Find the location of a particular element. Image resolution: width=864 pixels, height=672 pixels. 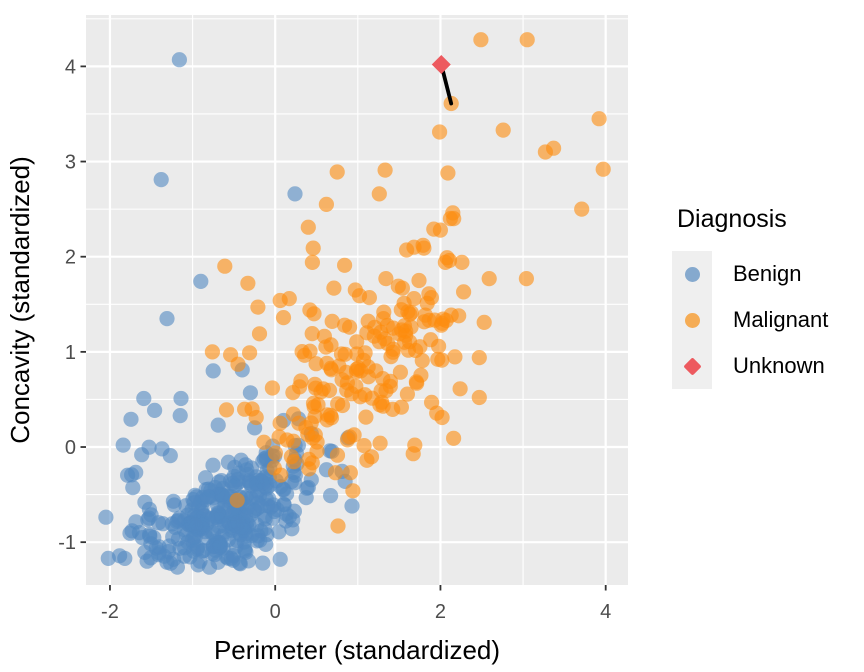

x-axis-title: Perimeter (standardized) is located at coordinates (357, 650).